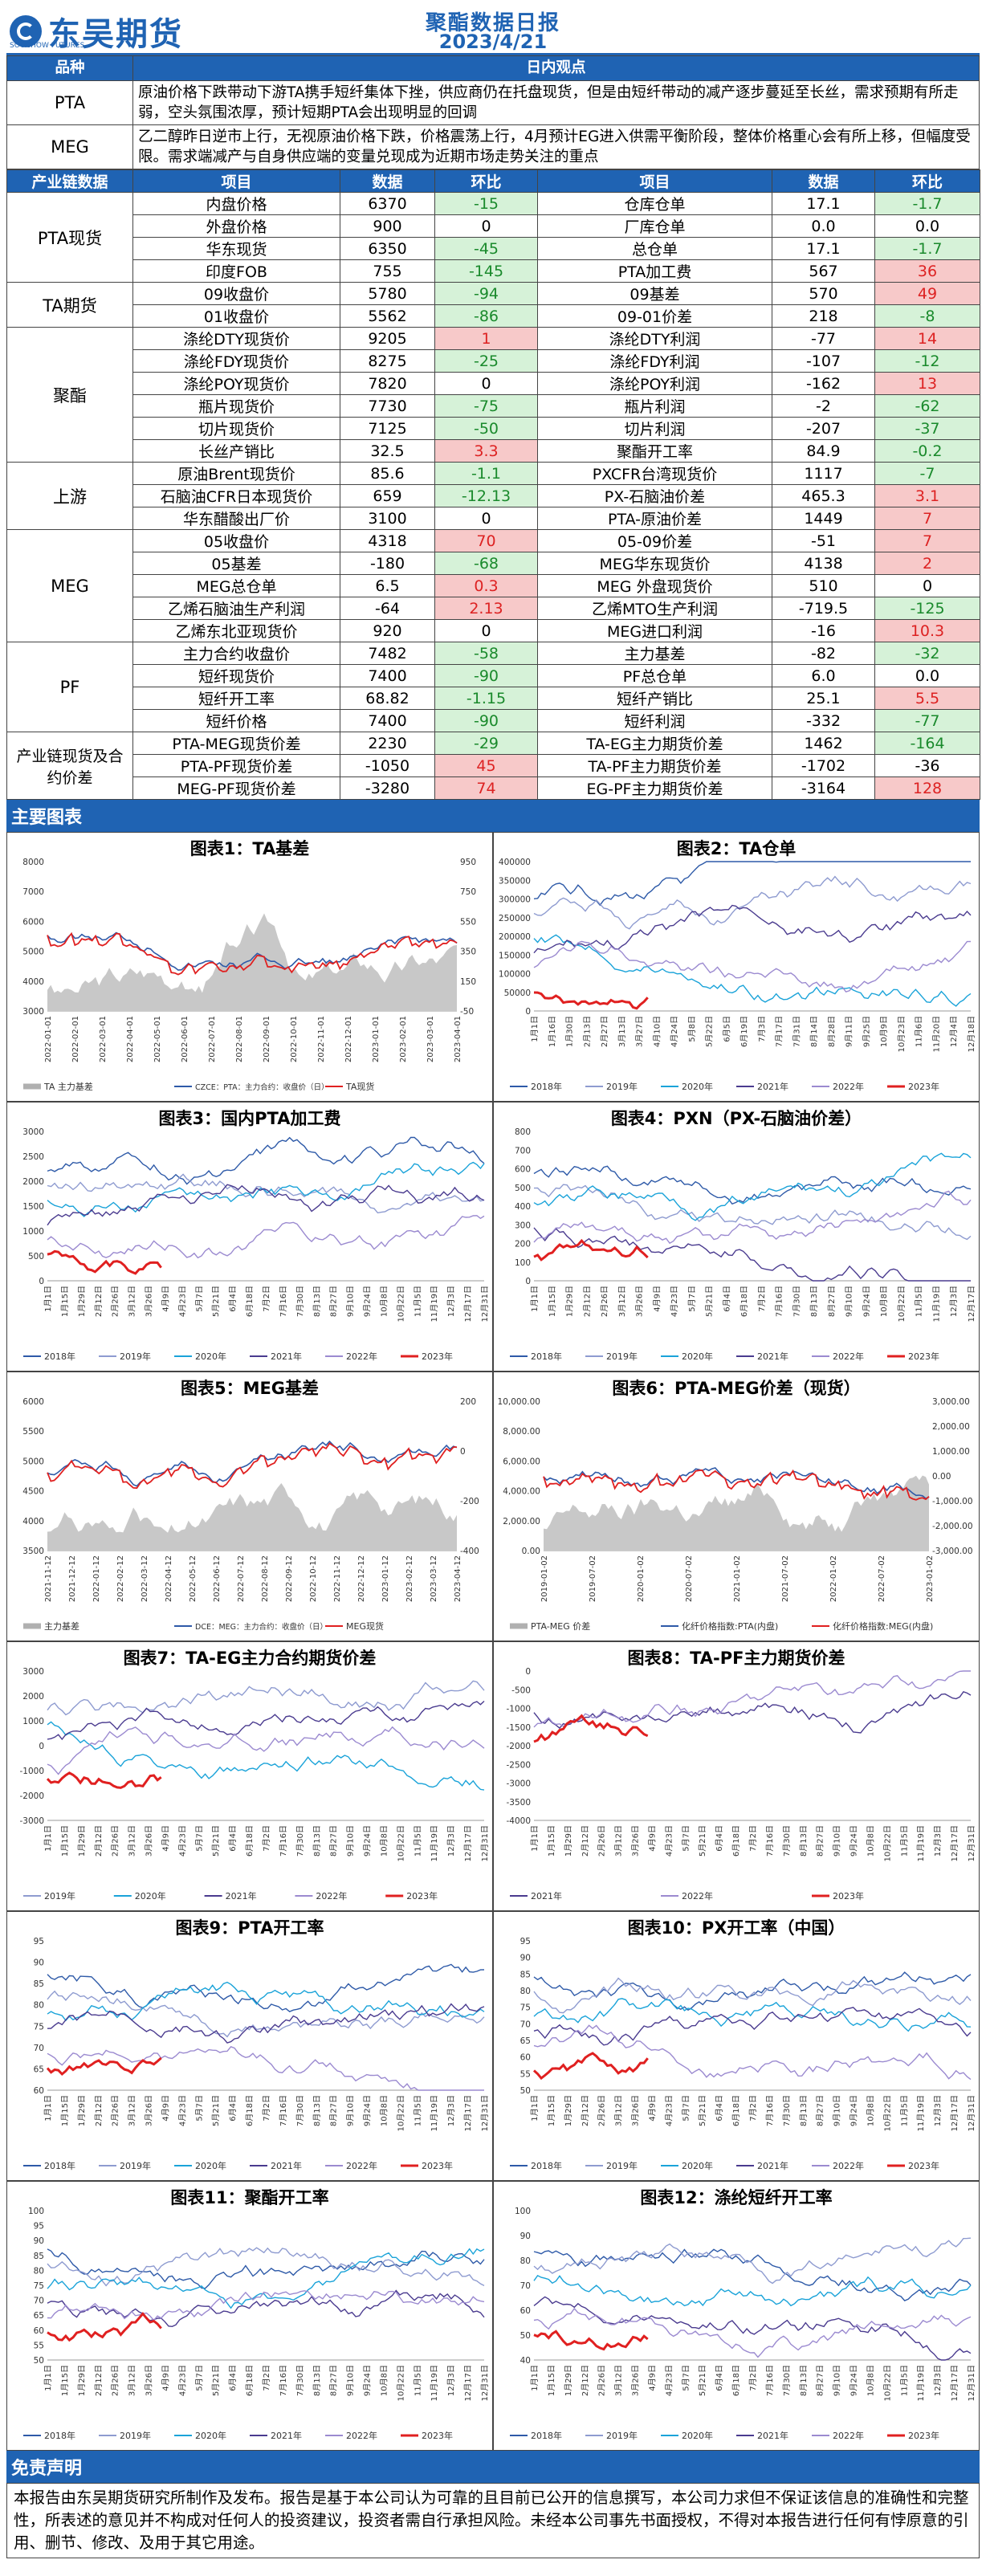 This screenshot has height=2576, width=986. Describe the element at coordinates (654, 765) in the screenshot. I see `item-cell: TA-PF主力期货价差` at that location.